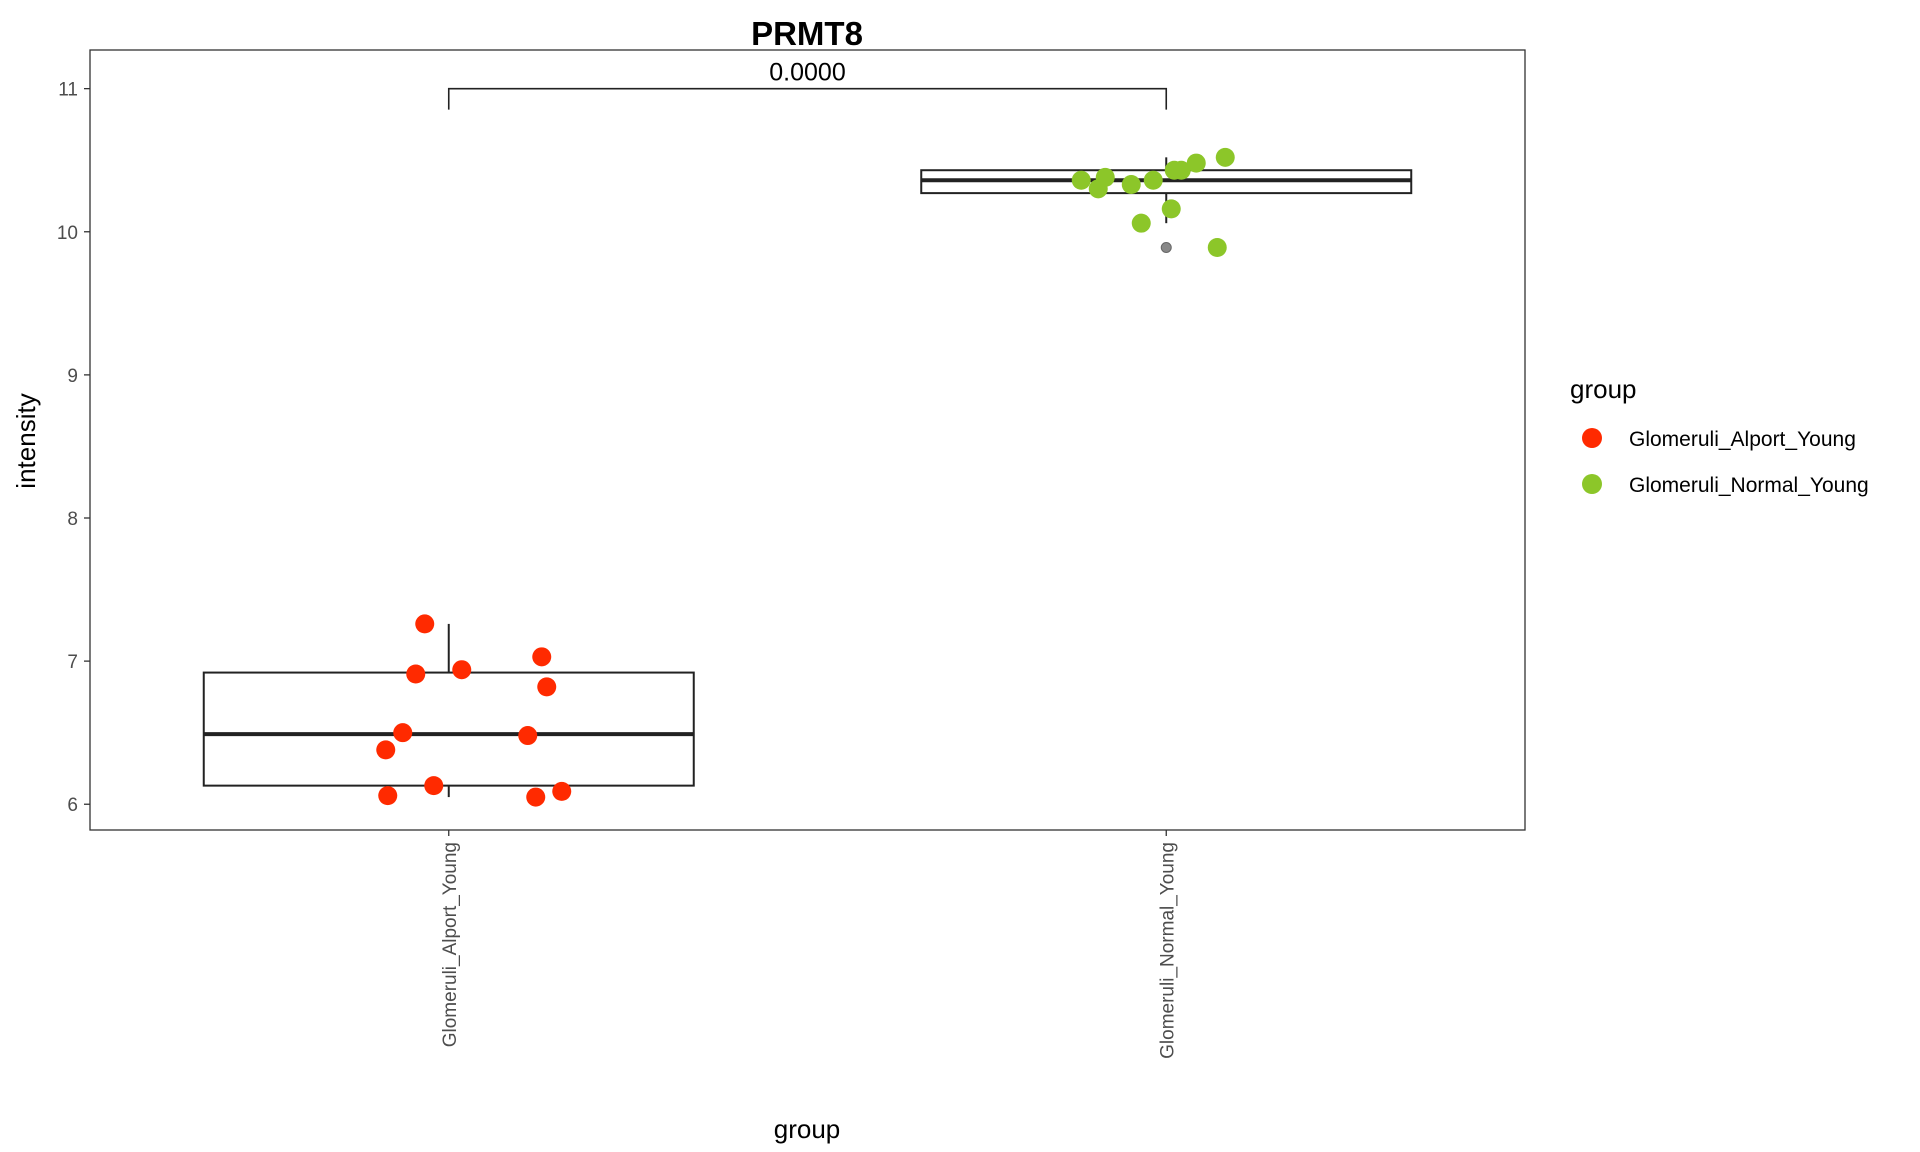 The height and width of the screenshot is (1152, 1920). Describe the element at coordinates (68, 90) in the screenshot. I see `y-tick-label: 11` at that location.